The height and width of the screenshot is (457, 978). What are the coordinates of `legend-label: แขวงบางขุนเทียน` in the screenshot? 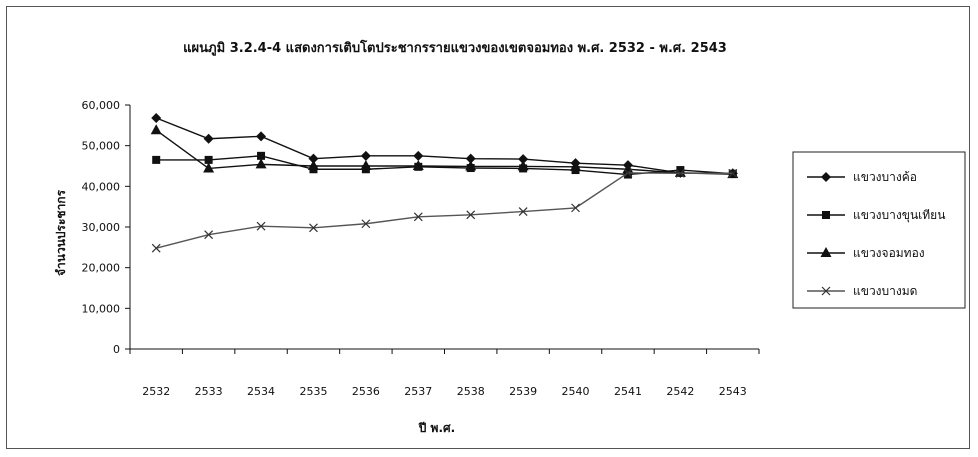 It's located at (899, 215).